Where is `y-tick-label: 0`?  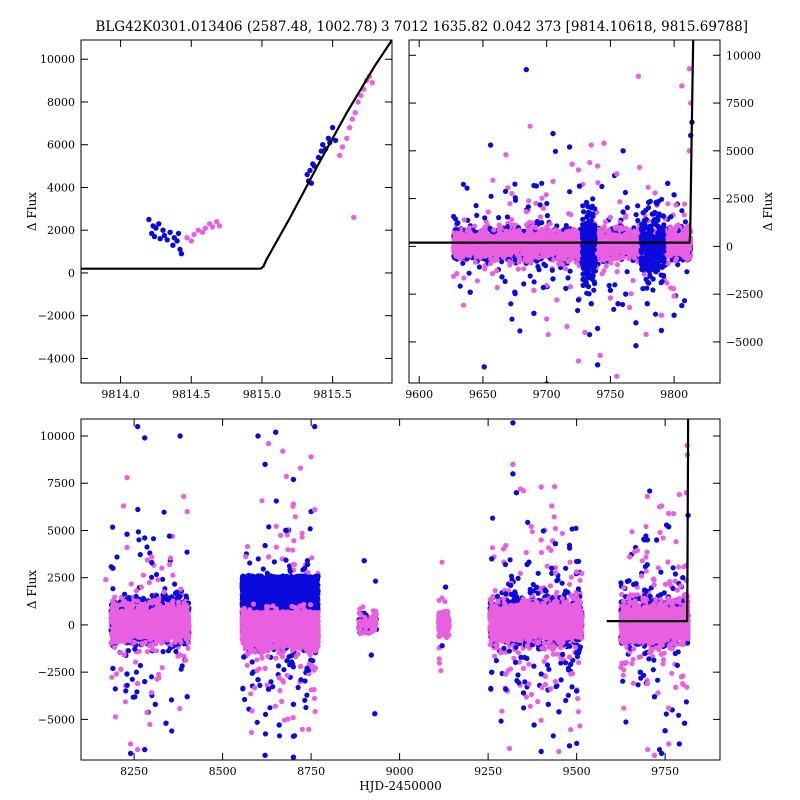 y-tick-label: 0 is located at coordinates (71, 273).